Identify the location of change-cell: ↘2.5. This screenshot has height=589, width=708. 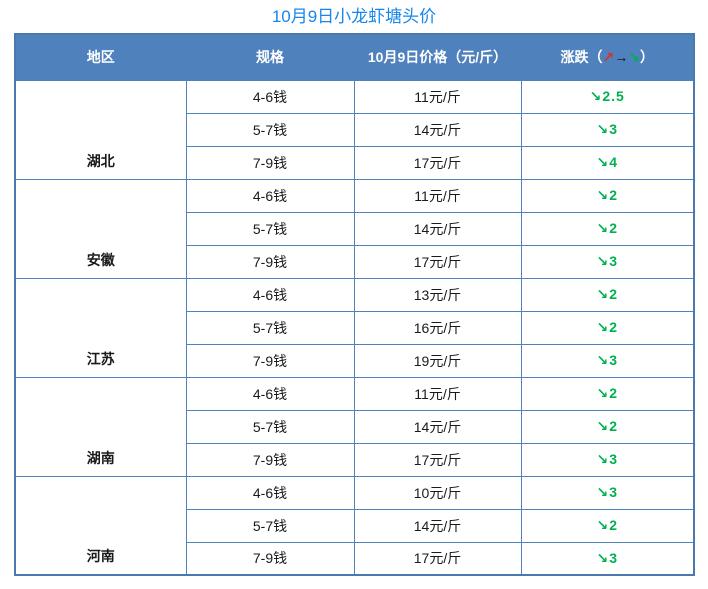
(607, 96).